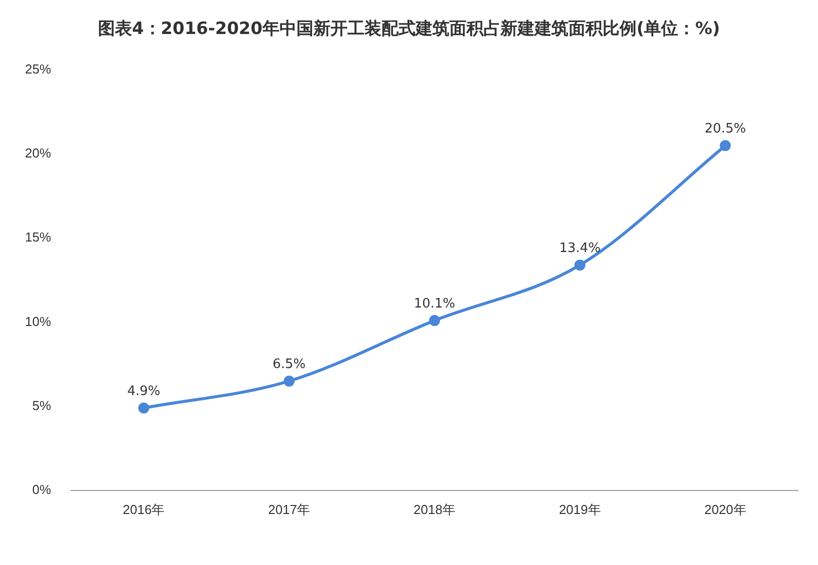 The image size is (818, 565). Describe the element at coordinates (579, 509) in the screenshot. I see `x-tick-label: 2019年` at that location.